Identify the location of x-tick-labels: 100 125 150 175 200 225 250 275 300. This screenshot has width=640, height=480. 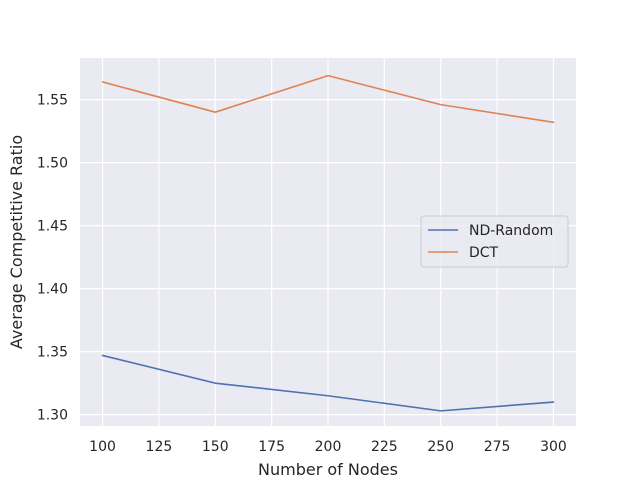
(328, 447).